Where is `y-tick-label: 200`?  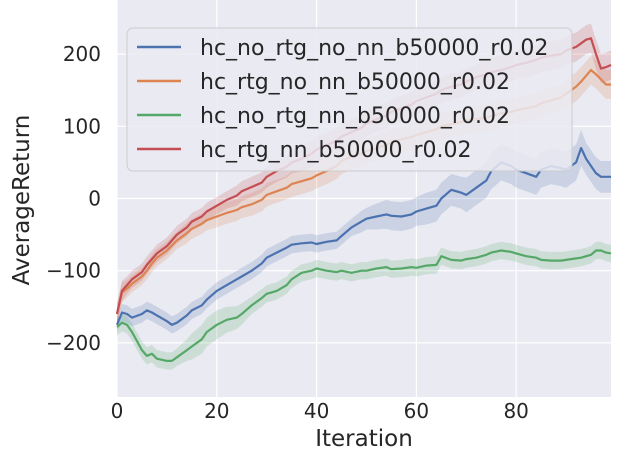 y-tick-label: 200 is located at coordinates (82, 54).